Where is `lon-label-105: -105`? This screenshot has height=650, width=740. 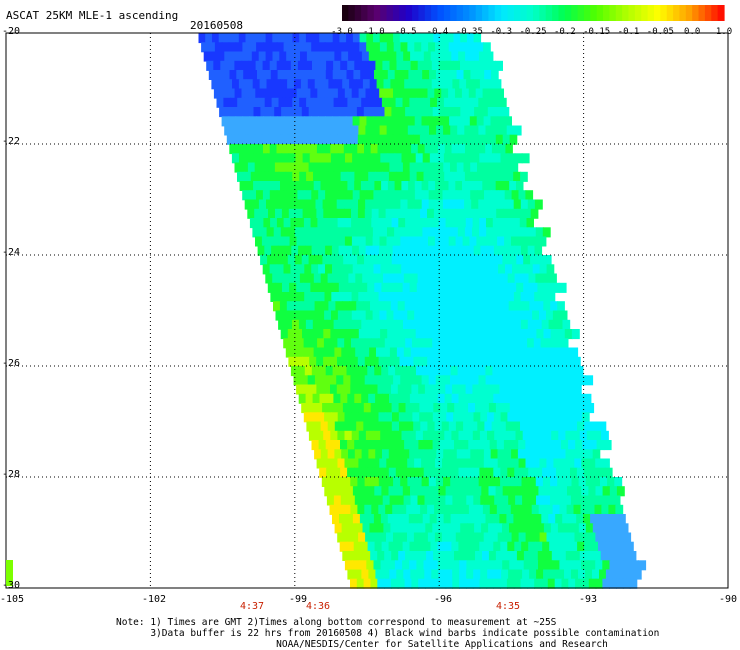
lon-label-105: -105 is located at coordinates (12, 599).